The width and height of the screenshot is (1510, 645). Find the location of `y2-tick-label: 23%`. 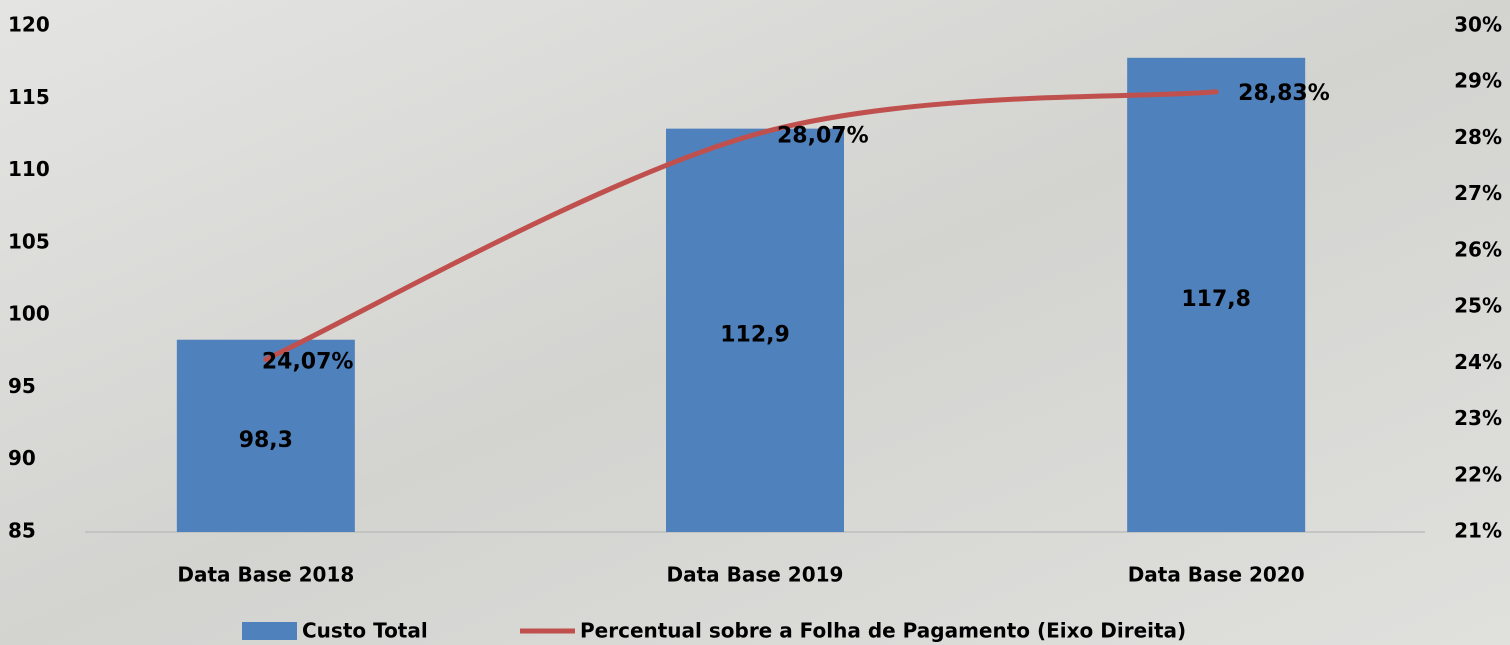

y2-tick-label: 23% is located at coordinates (1478, 418).